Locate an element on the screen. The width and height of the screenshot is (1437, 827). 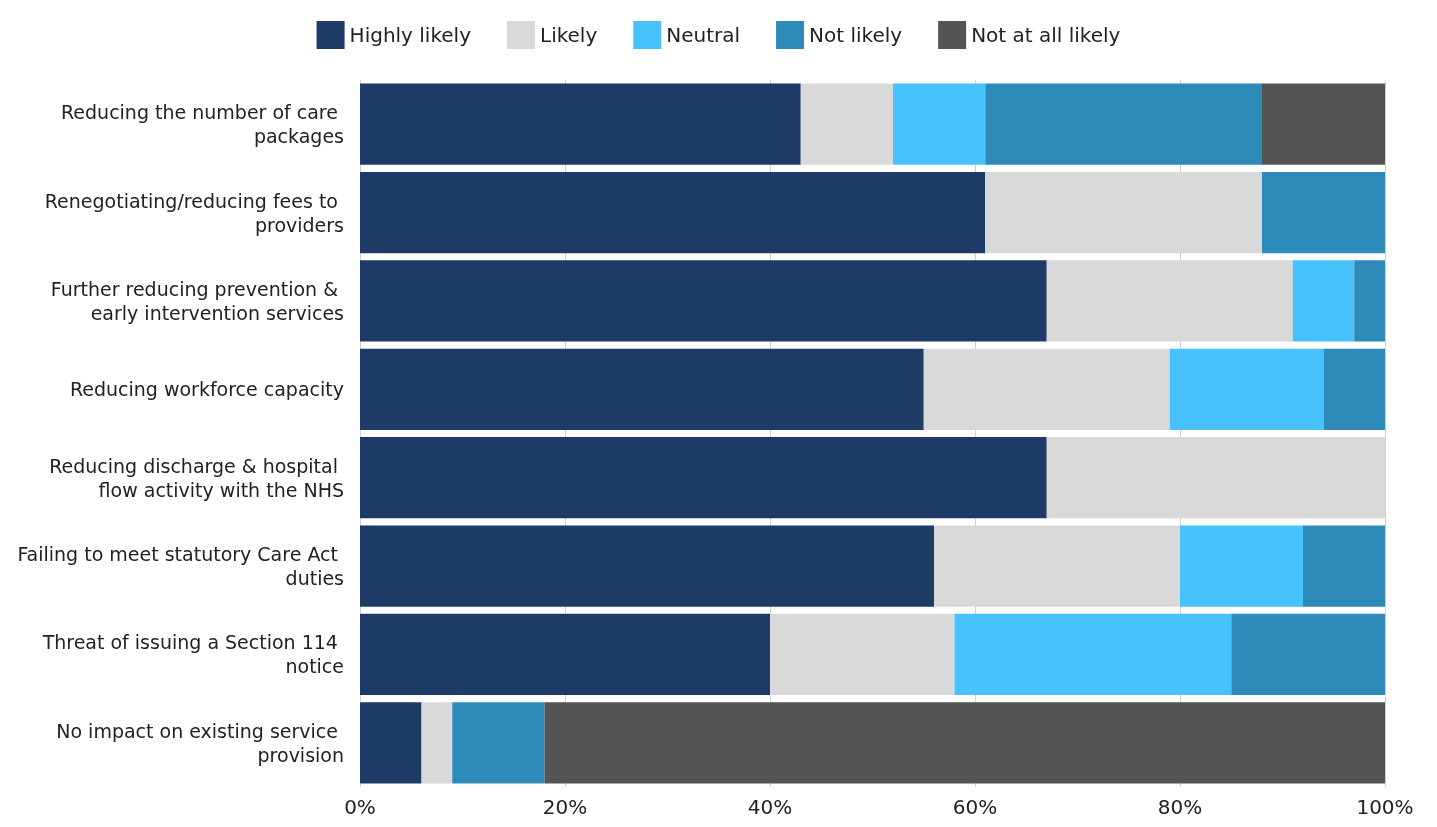
legend-label: Neutral is located at coordinates (703, 35).